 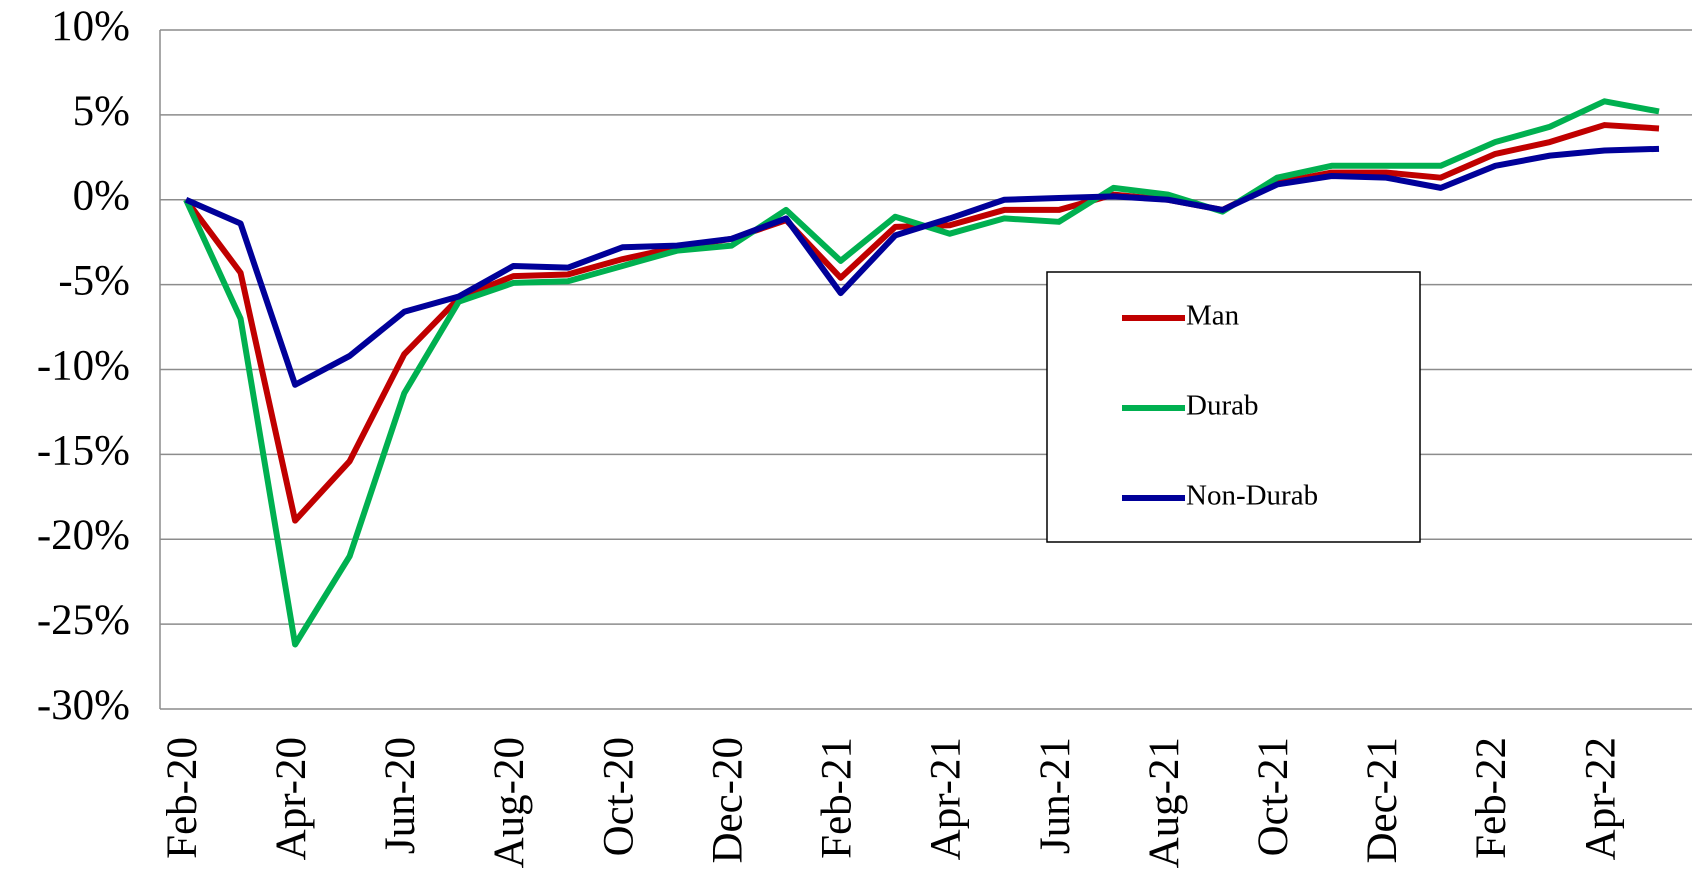 I want to click on x-tick-label: Oct-20, so click(x=618, y=796).